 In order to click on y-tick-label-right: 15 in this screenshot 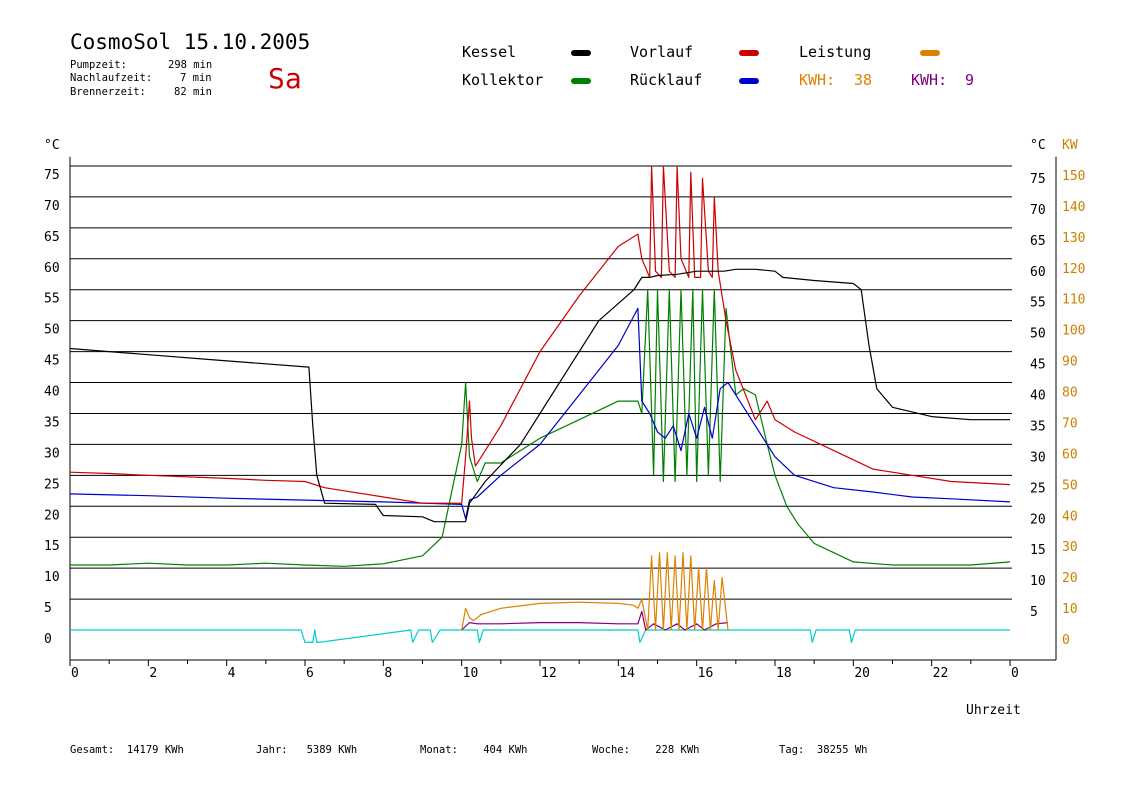, I will do `click(1038, 550)`.